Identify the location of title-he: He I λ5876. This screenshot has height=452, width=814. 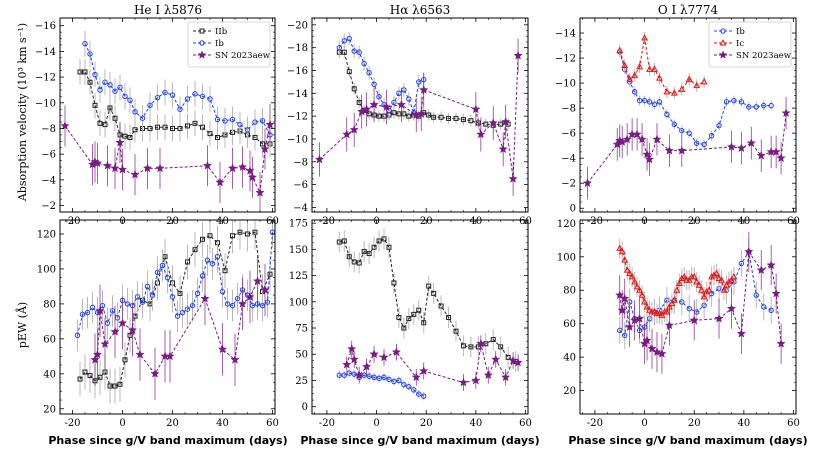
(168, 10).